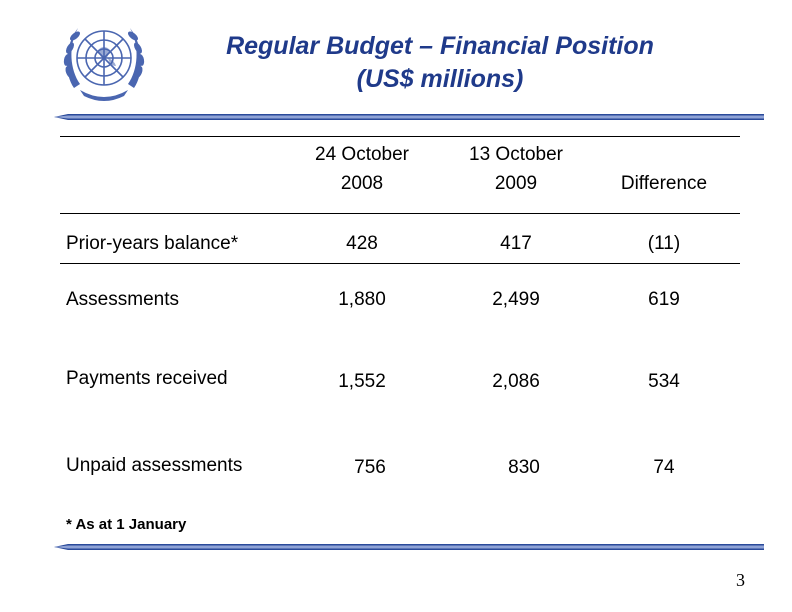 This screenshot has height=612, width=792. Describe the element at coordinates (154, 465) in the screenshot. I see `row-label: Unpaid assessments` at that location.